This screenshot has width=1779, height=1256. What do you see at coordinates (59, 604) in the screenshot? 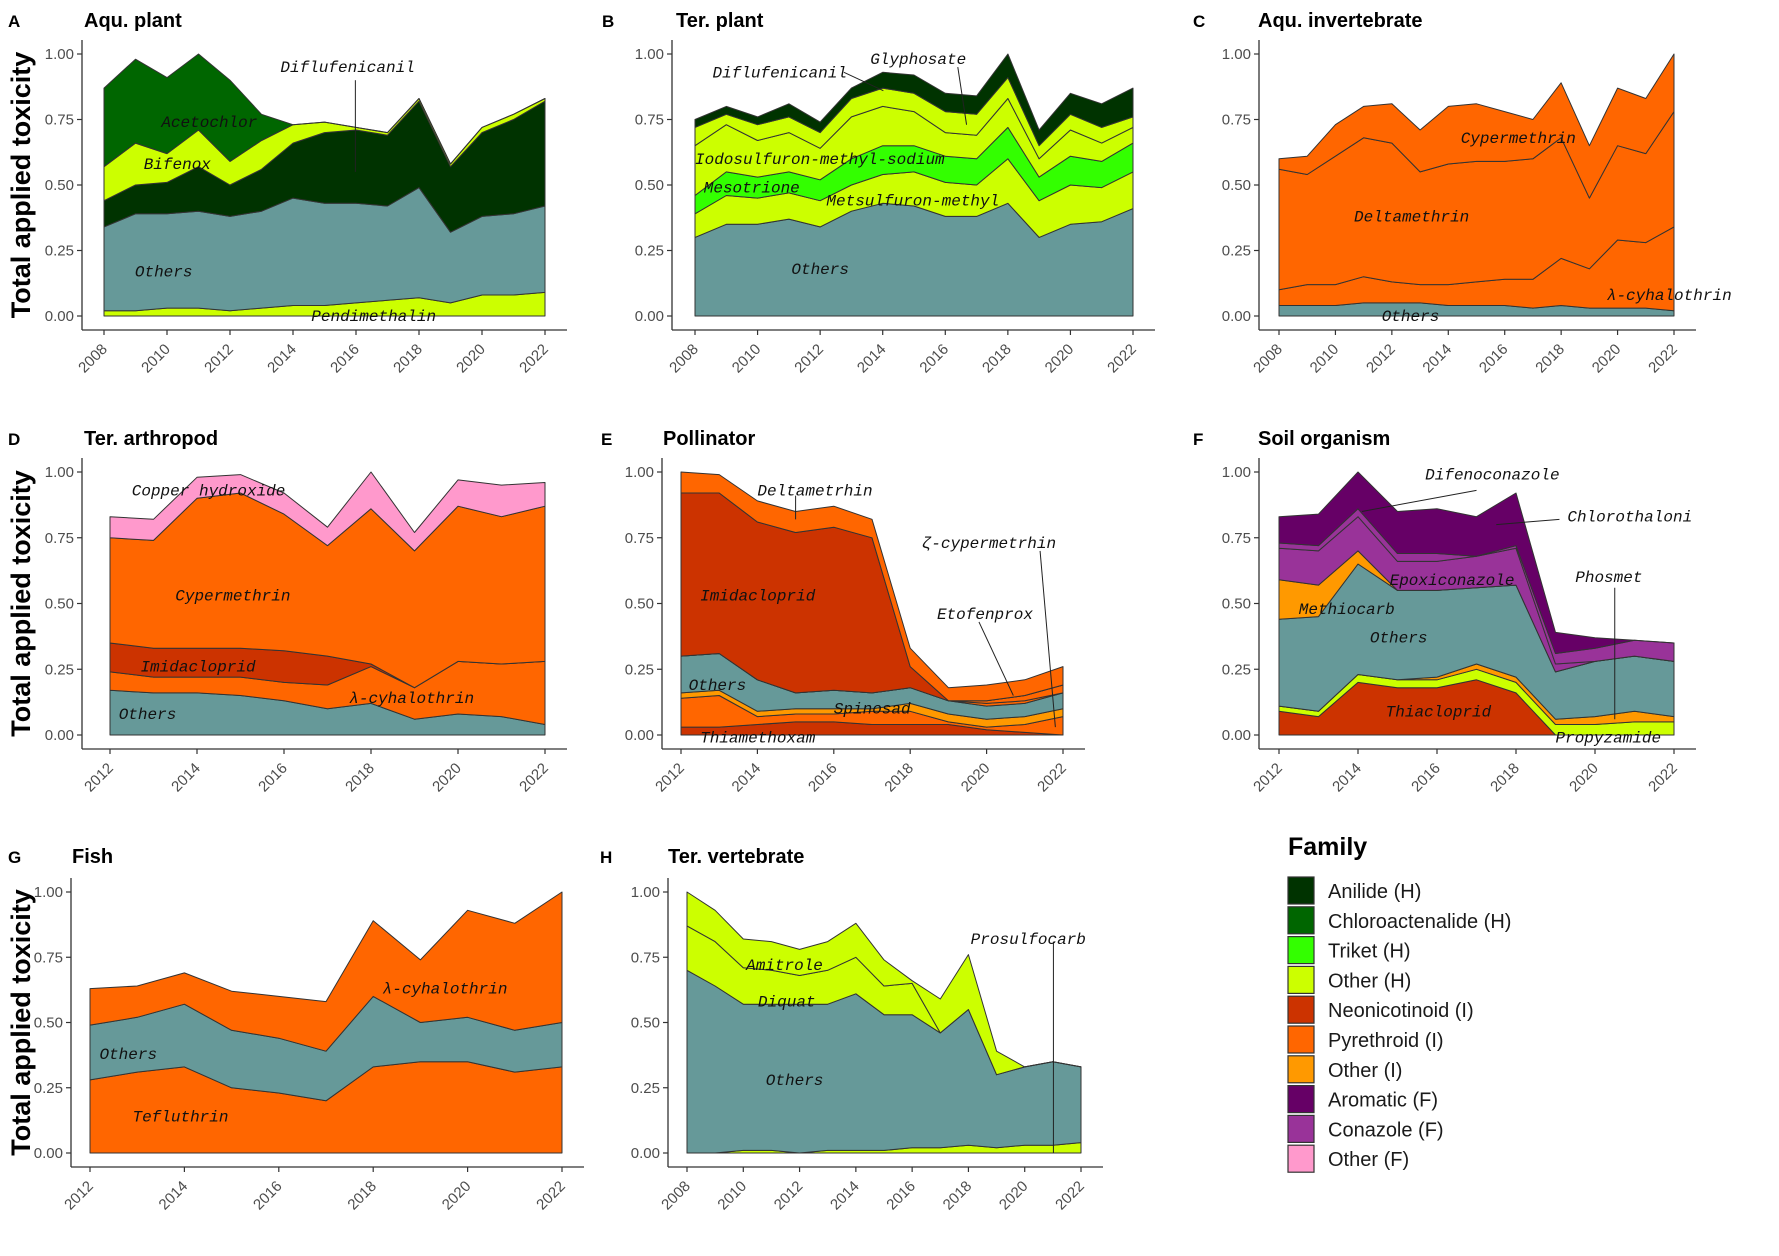
I see `y-tick-label: 0.50` at bounding box center [59, 604].